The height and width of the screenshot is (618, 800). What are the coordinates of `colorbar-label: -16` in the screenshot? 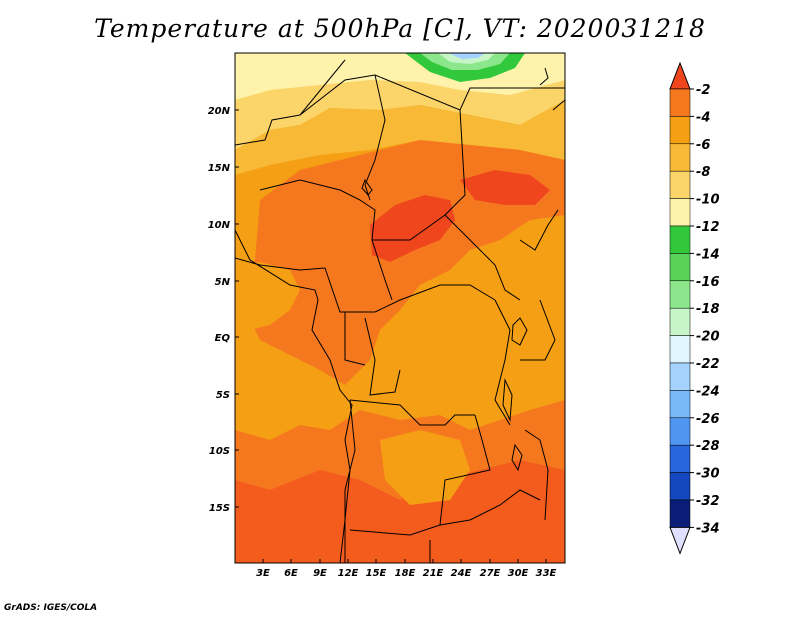 It's located at (708, 282).